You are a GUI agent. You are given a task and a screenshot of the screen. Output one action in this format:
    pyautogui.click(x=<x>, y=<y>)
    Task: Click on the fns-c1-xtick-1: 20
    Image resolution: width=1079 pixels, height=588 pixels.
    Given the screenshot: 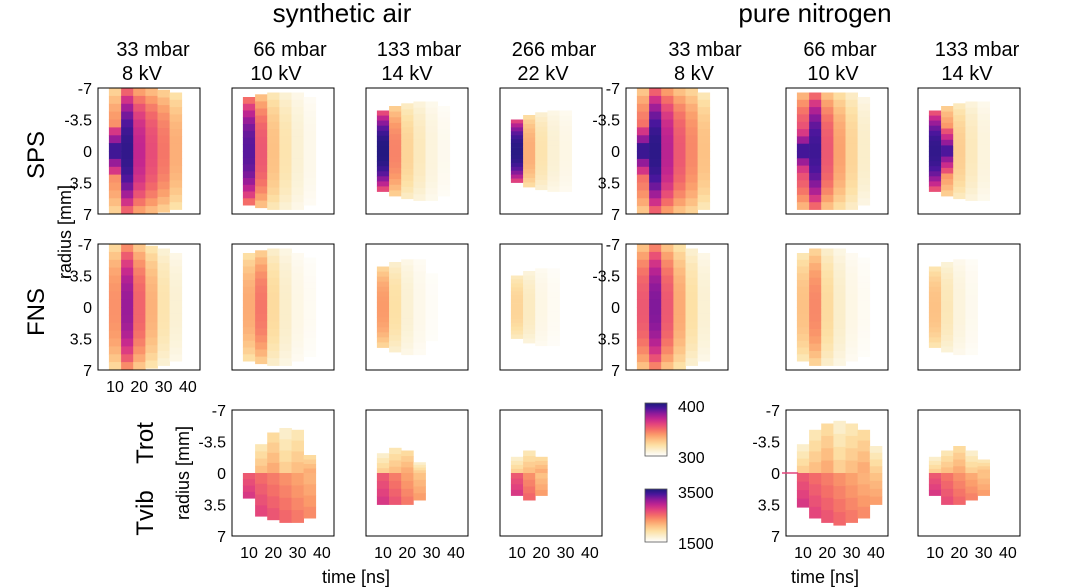 What is the action you would take?
    pyautogui.click(x=139, y=387)
    